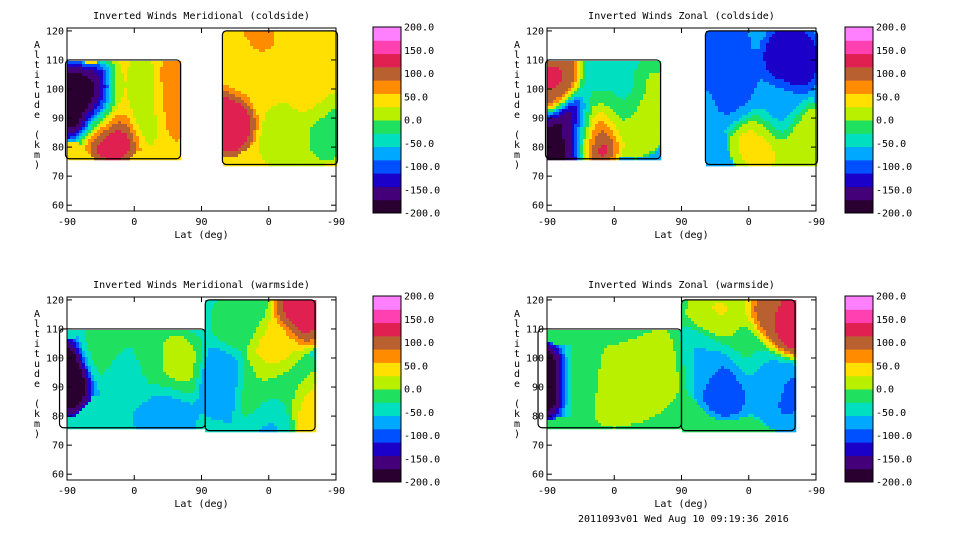 The width and height of the screenshot is (960, 544). I want to click on colorbar-label: -100.0, so click(422, 167).